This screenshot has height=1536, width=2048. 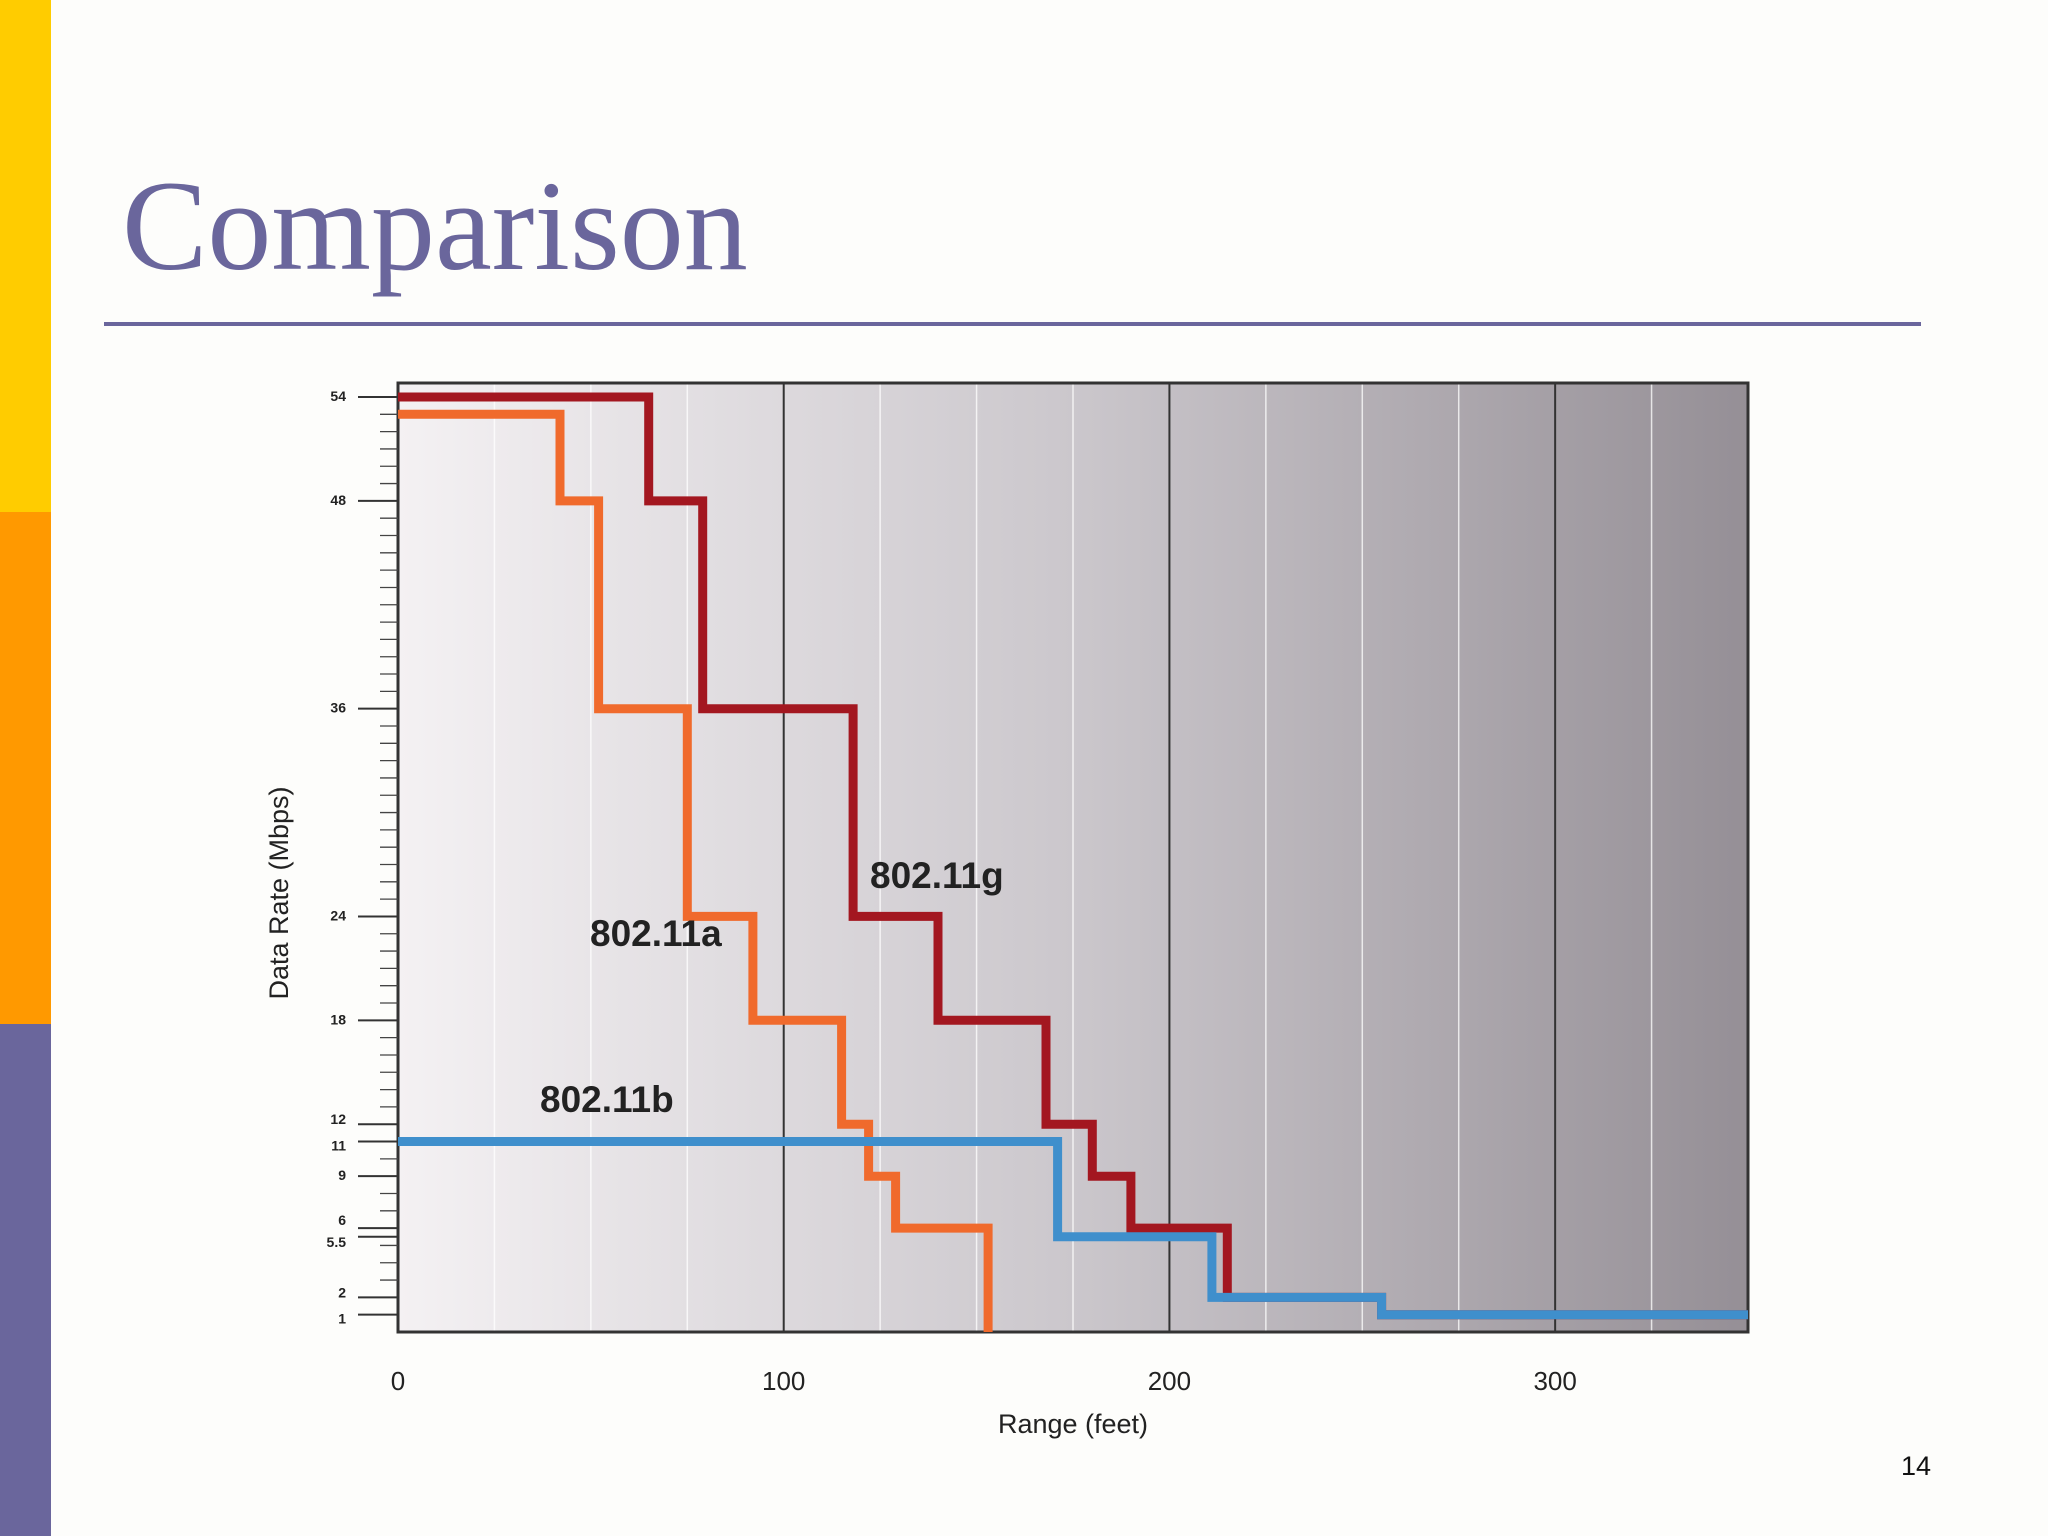 I want to click on title-divider, so click(x=1012, y=324).